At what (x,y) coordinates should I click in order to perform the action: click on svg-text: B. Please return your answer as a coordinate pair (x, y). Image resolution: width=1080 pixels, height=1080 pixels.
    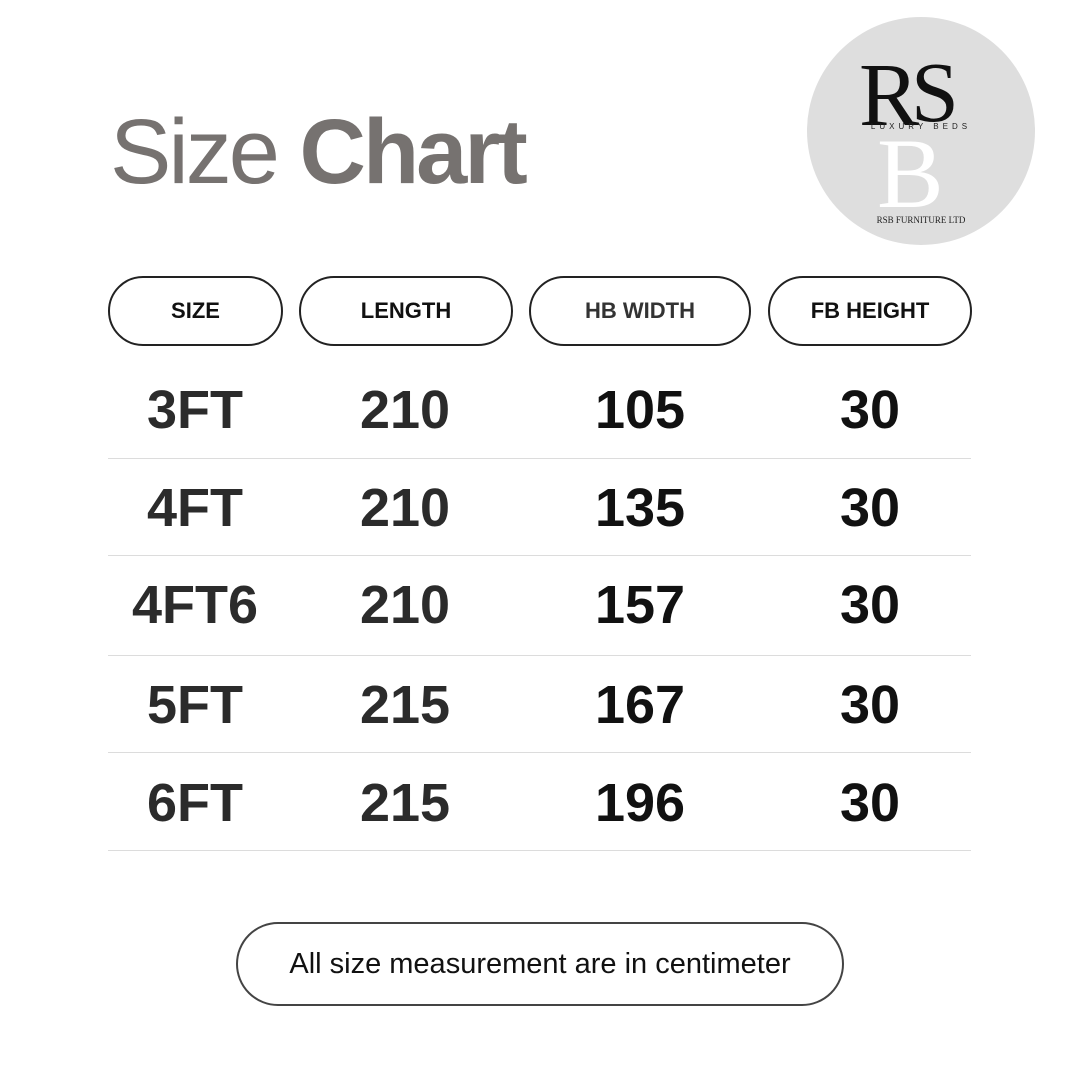
    Looking at the image, I should click on (910, 173).